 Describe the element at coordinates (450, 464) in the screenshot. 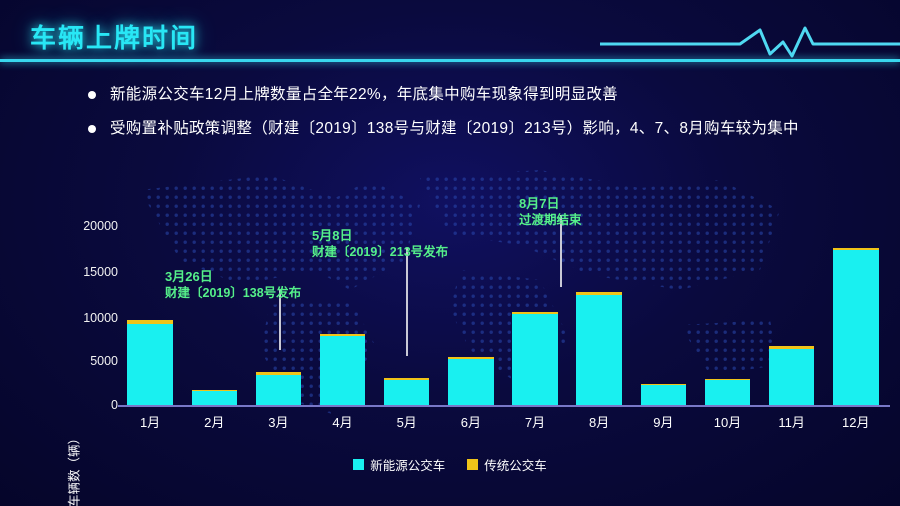

I see `chart-legend: 新能源公交车 传统公交车` at that location.